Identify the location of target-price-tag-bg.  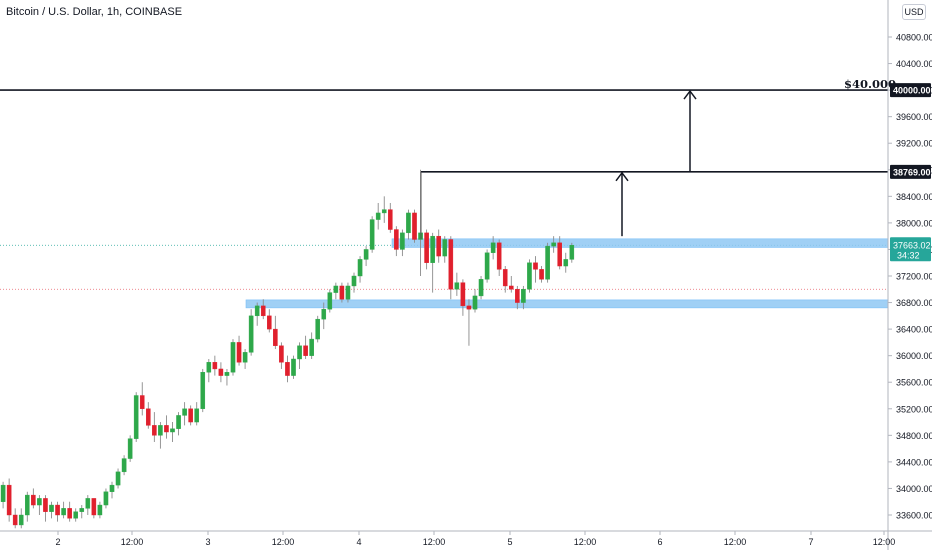
(910, 90).